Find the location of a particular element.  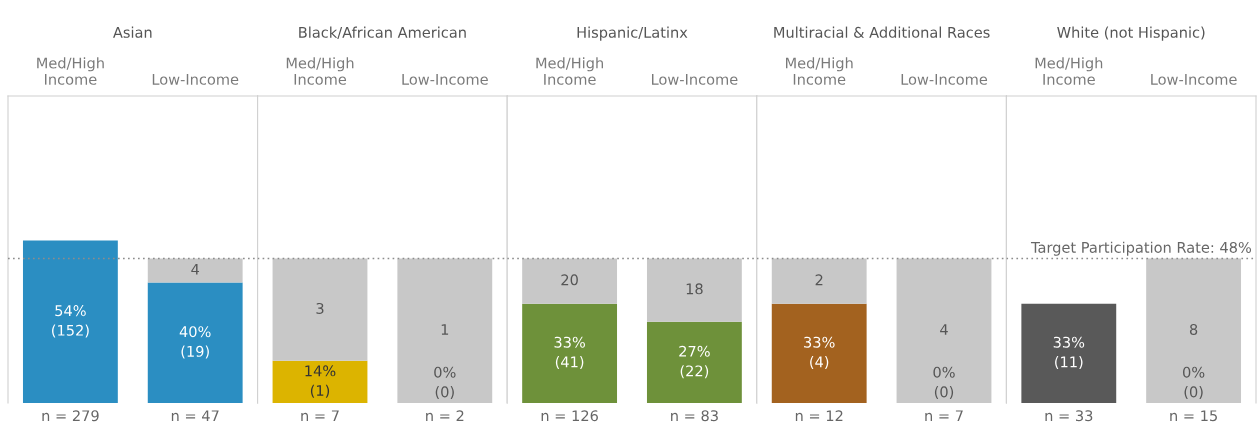

data-label: 40% (19) is located at coordinates (195, 342).